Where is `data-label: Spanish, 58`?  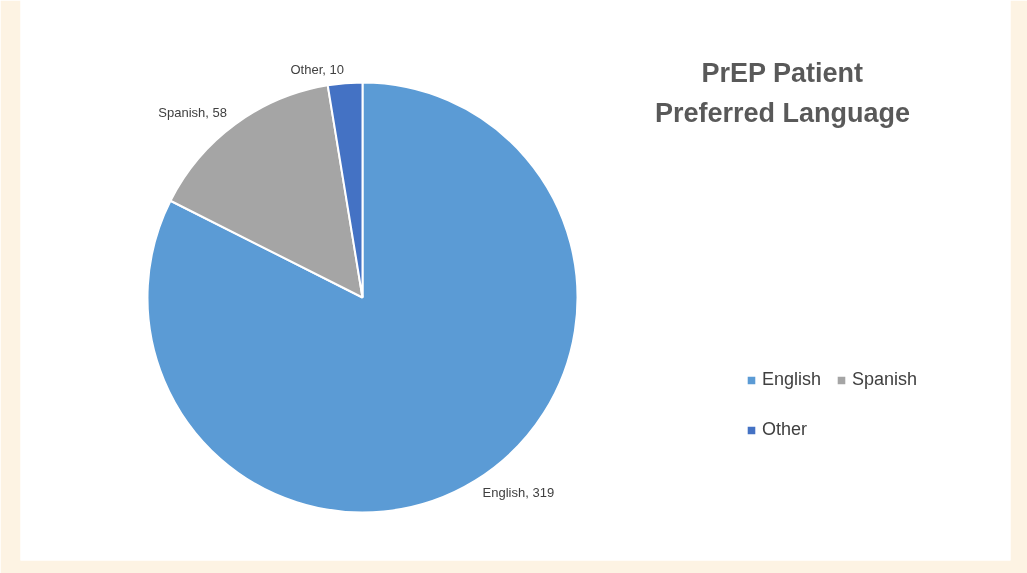
data-label: Spanish, 58 is located at coordinates (193, 113).